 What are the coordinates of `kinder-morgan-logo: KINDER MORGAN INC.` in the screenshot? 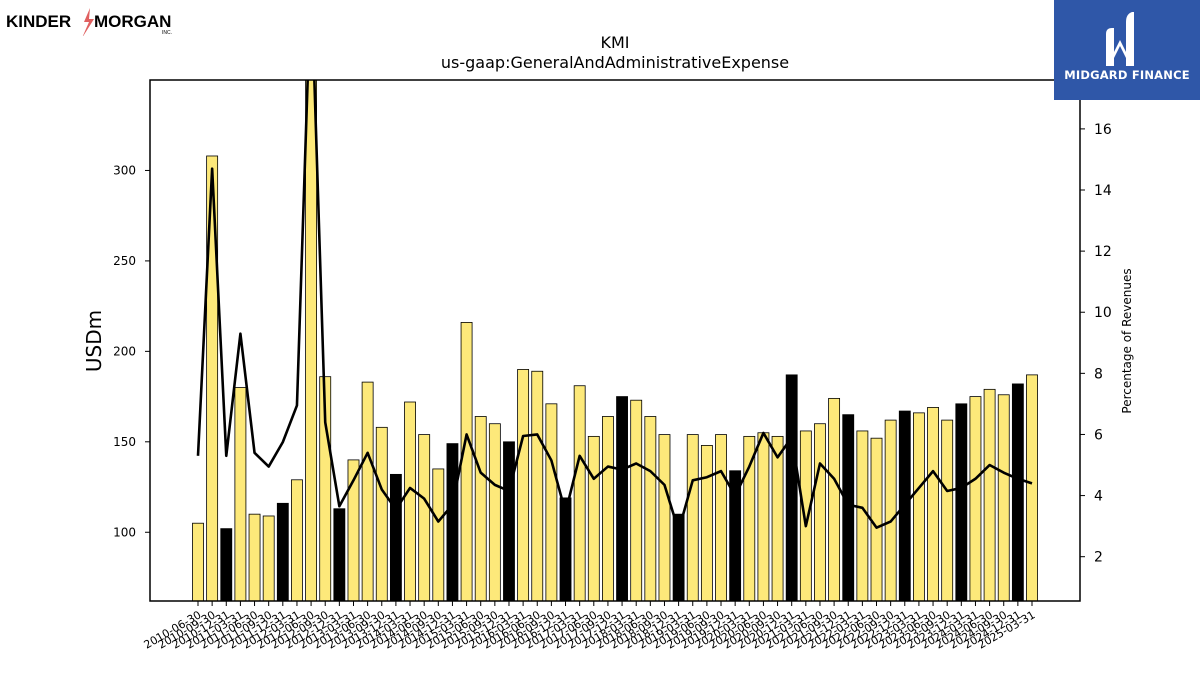 It's located at (92, 23).